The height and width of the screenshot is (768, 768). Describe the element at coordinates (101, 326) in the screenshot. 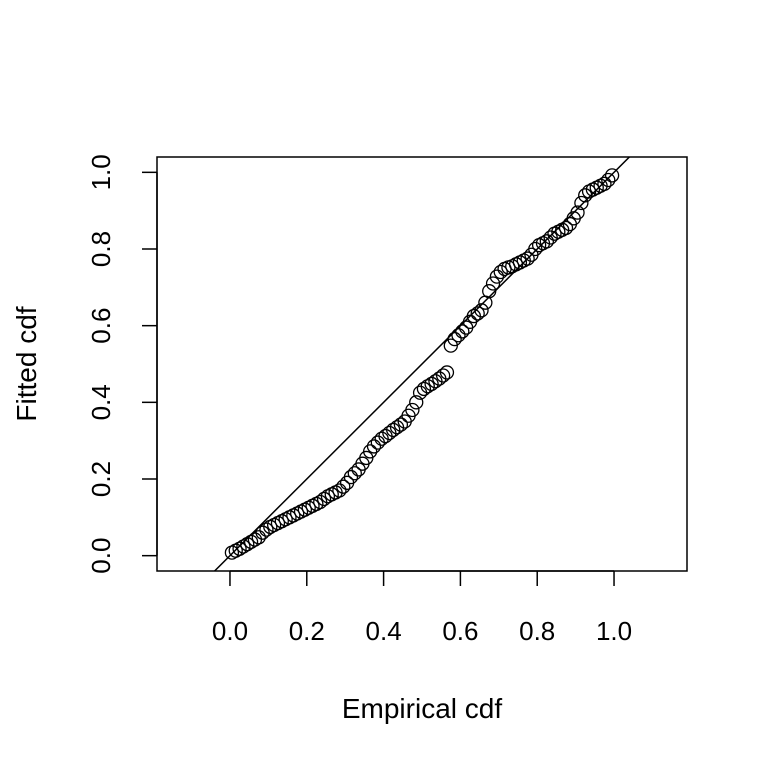

I see `y-tick-label: 0.6` at that location.